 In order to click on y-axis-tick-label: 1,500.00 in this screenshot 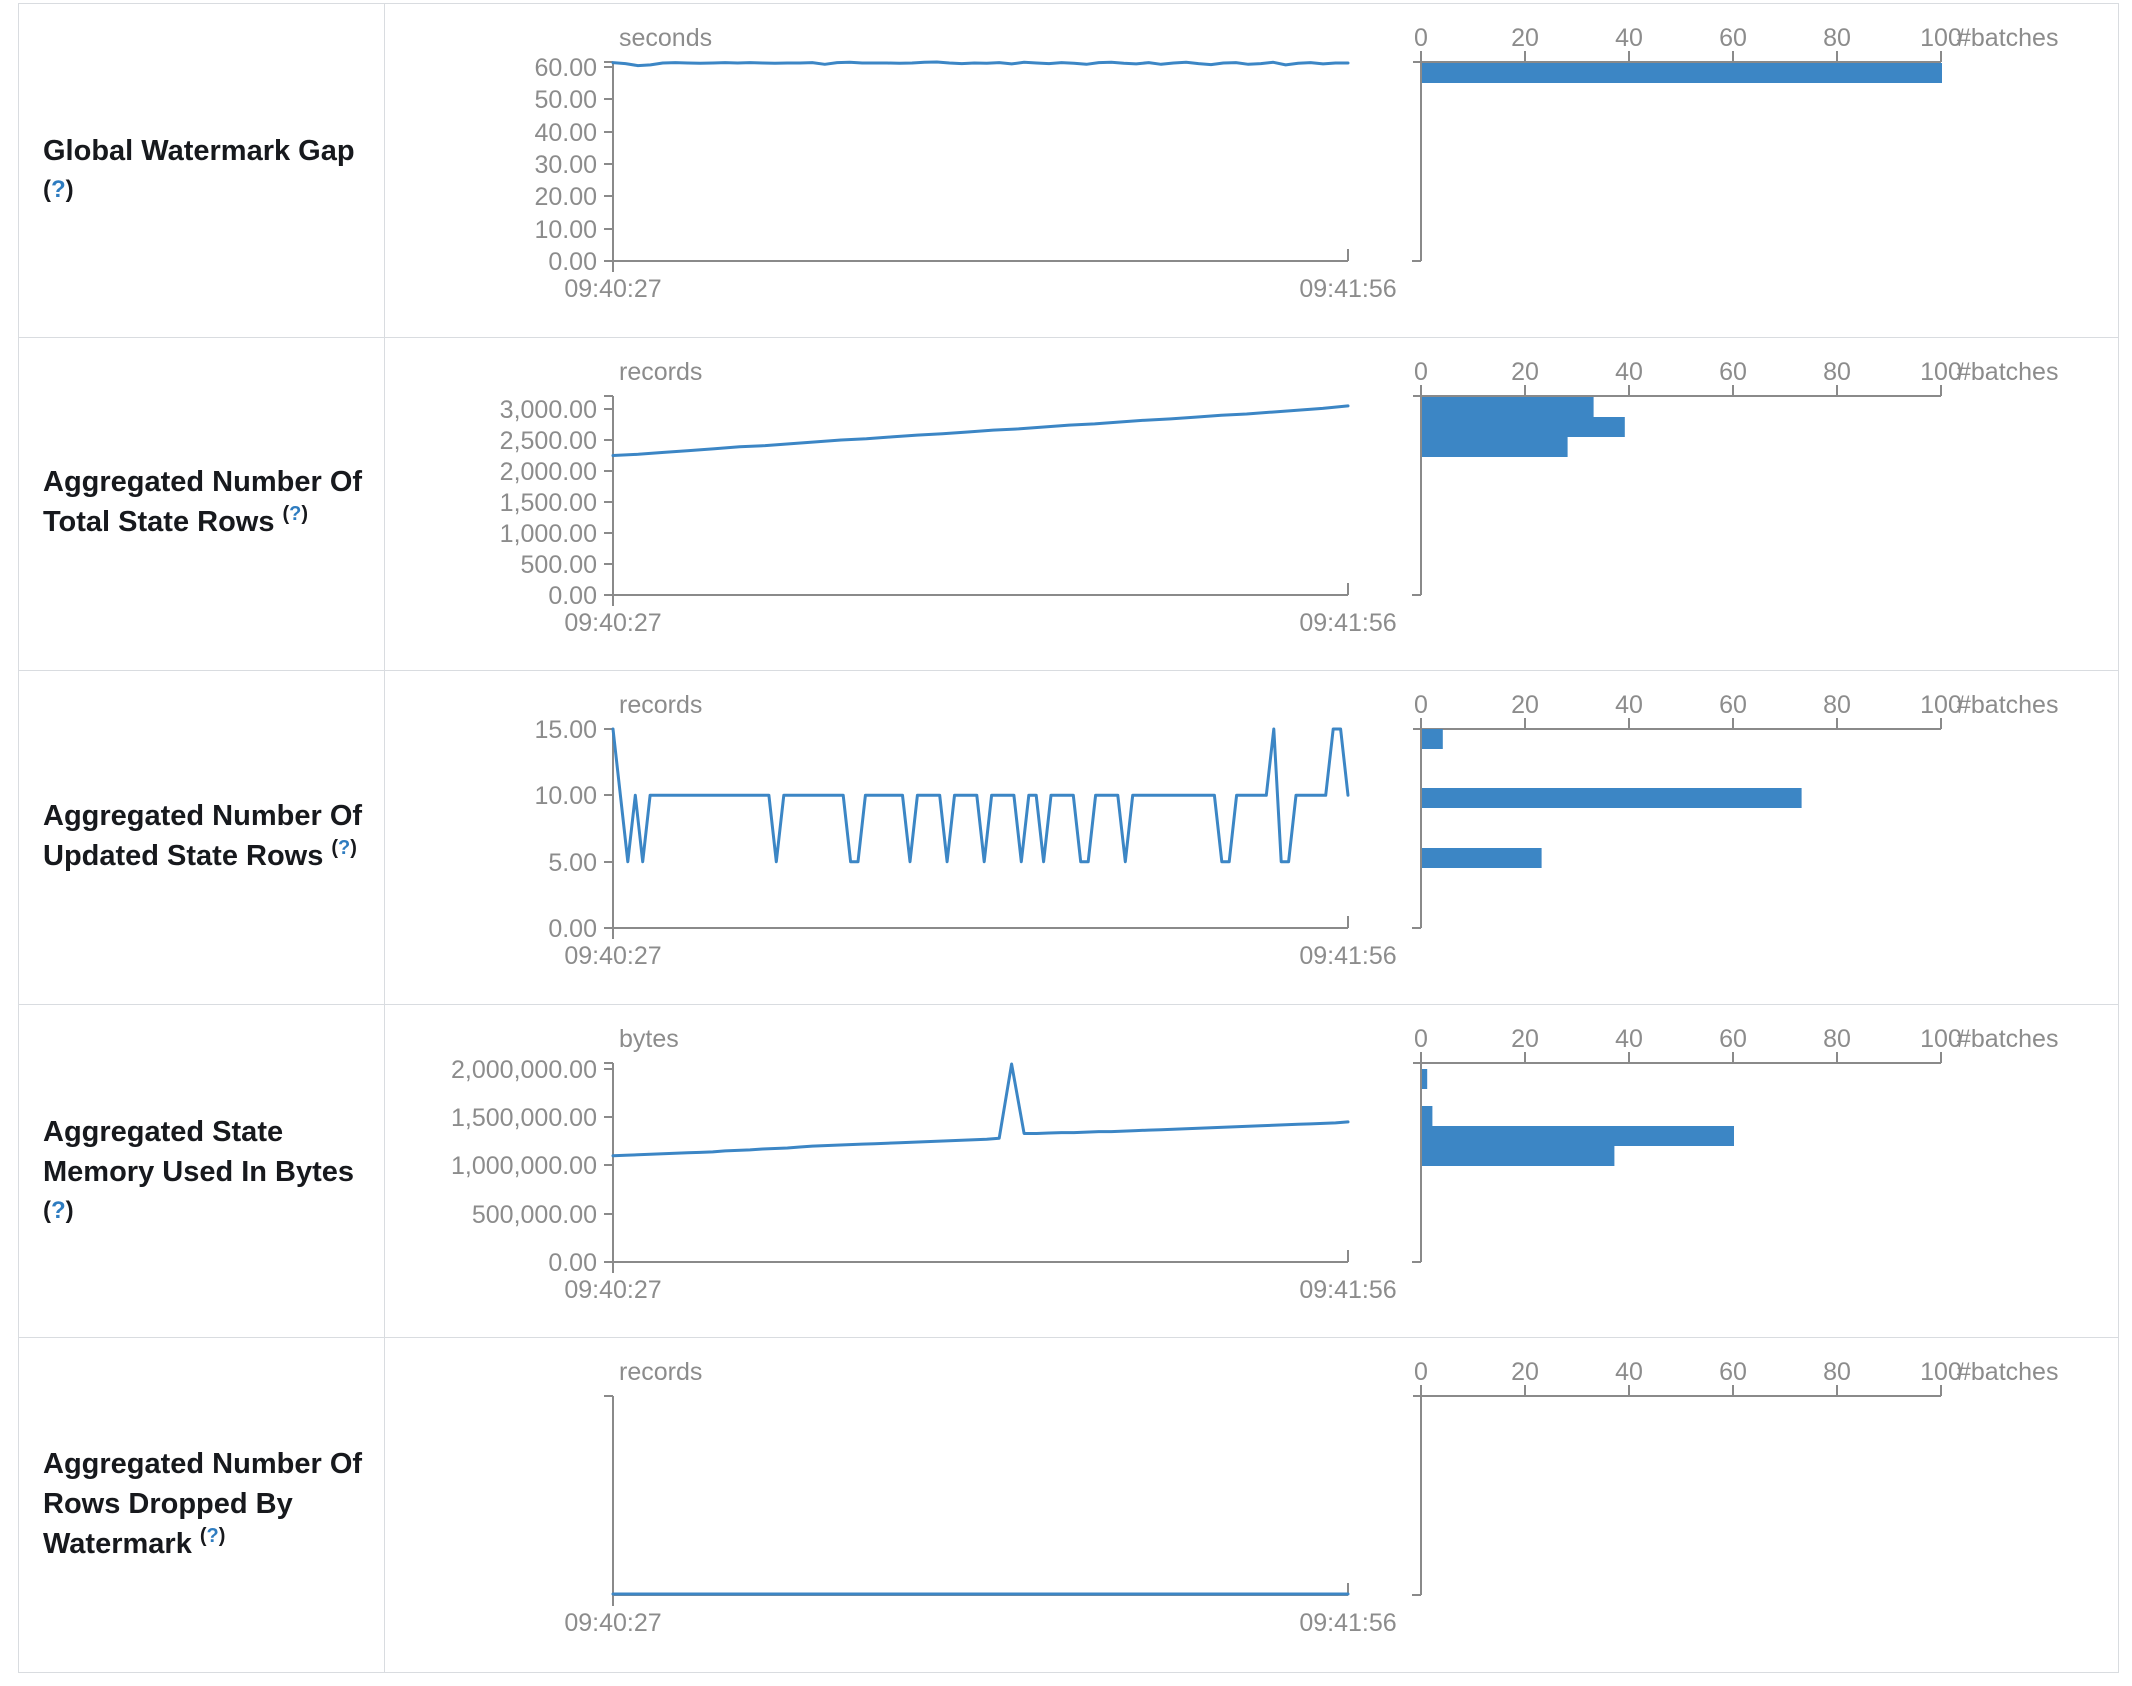, I will do `click(548, 503)`.